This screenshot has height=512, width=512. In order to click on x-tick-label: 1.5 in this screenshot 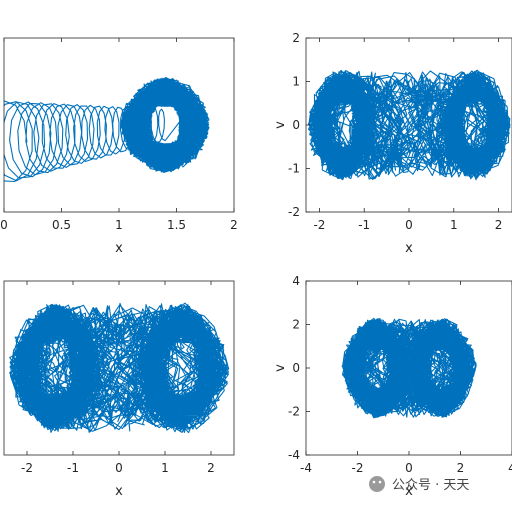, I will do `click(176, 225)`.